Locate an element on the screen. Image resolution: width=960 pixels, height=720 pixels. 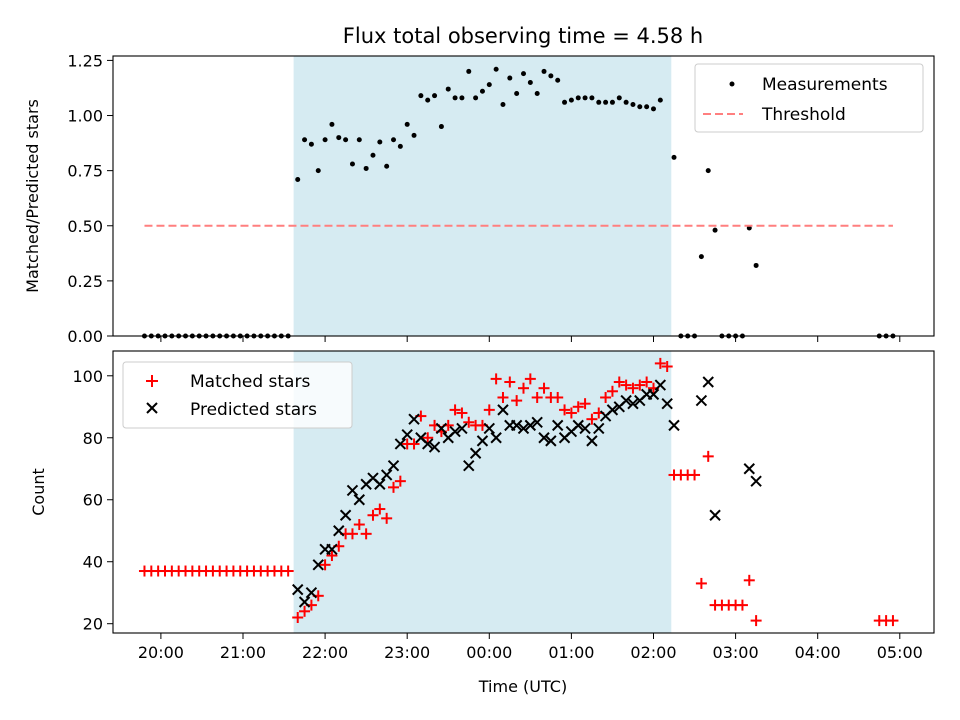
bottom-legend-box is located at coordinates (237, 395).